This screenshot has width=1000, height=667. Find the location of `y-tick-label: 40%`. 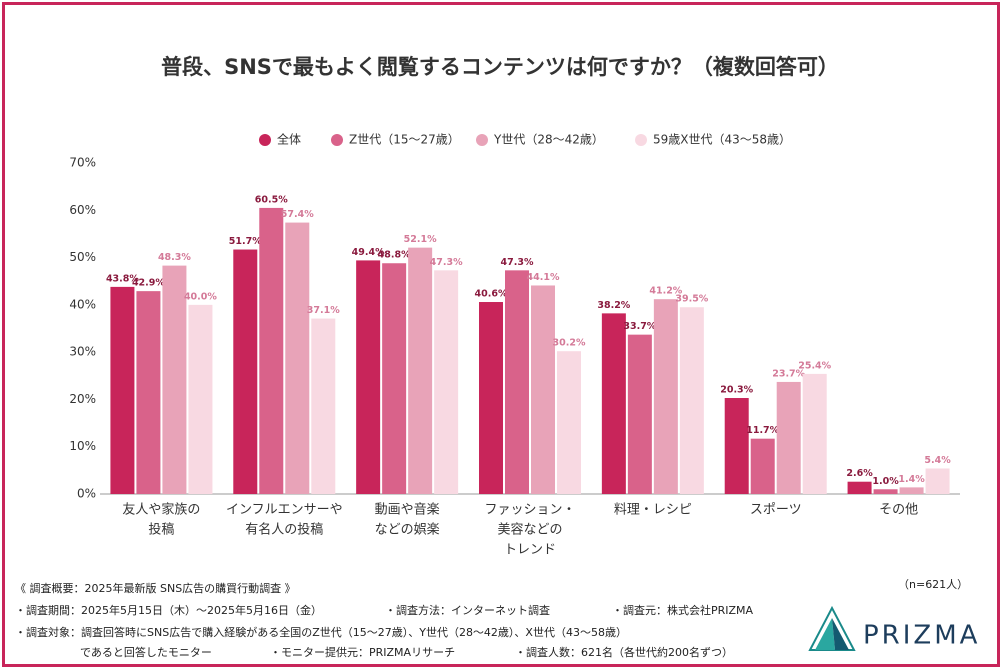

y-tick-label: 40% is located at coordinates (82, 304).